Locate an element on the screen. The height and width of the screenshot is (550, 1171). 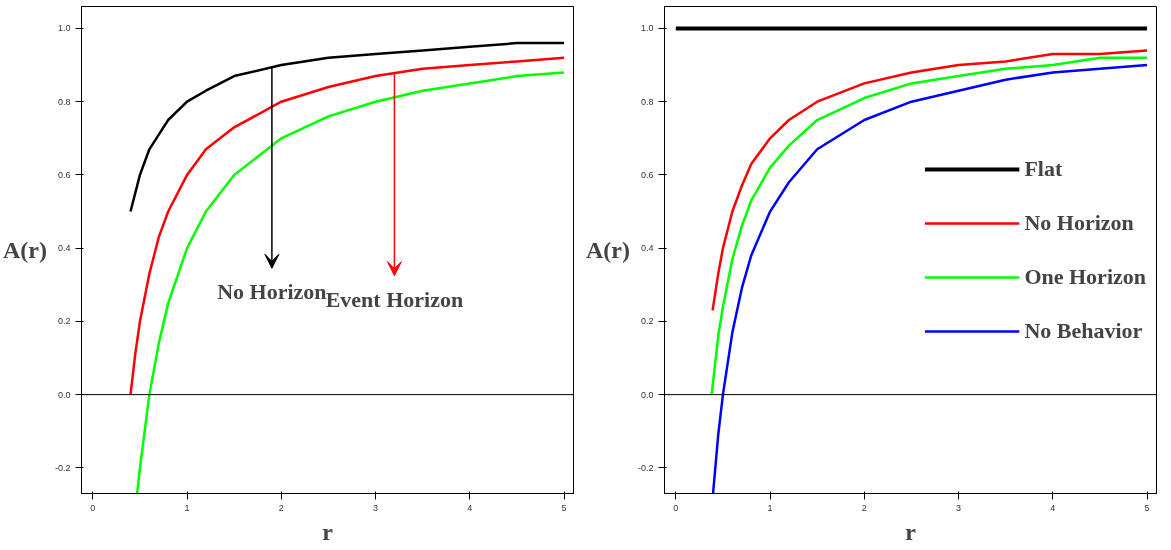
annotation: No Horizon is located at coordinates (272, 292).